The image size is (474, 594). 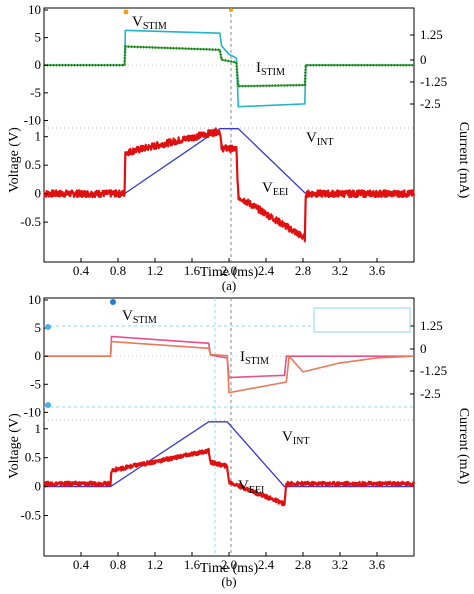 What do you see at coordinates (311, 138) in the screenshot?
I see `panel-a-vint-label-main: V` at bounding box center [311, 138].